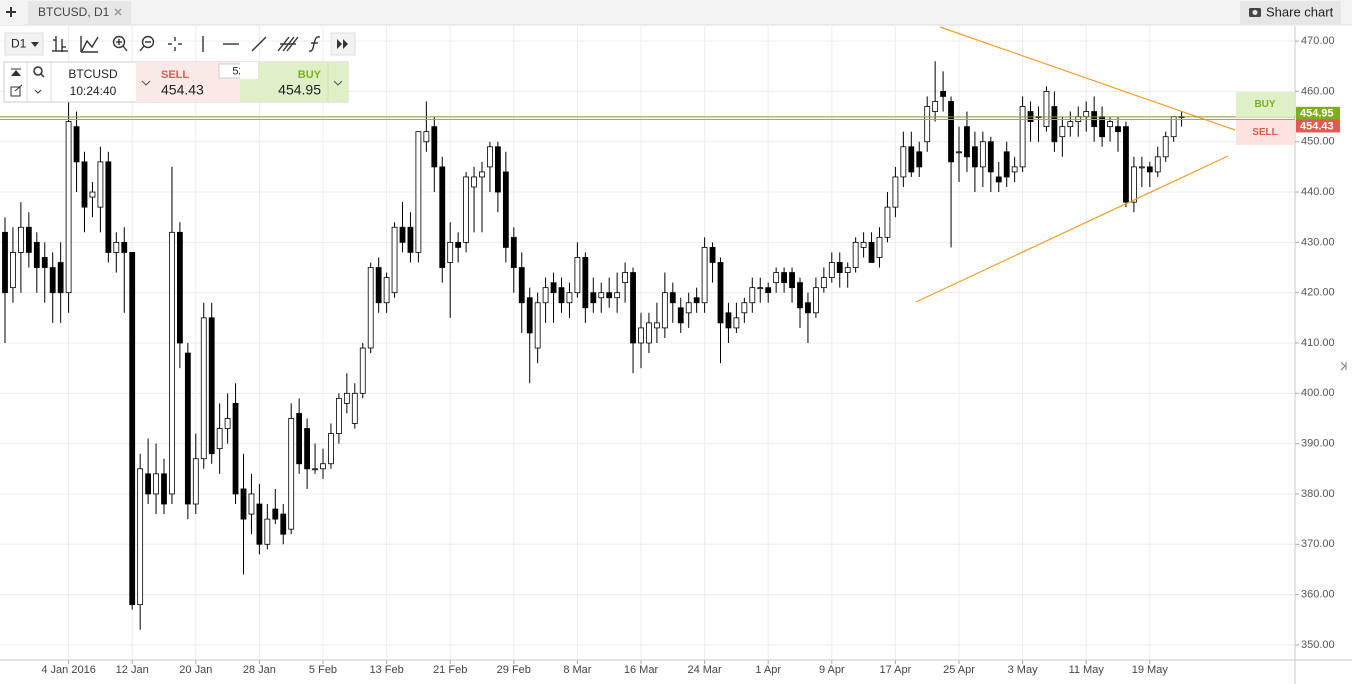 This screenshot has height=684, width=1352. What do you see at coordinates (118, 12) in the screenshot?
I see `tab-close` at bounding box center [118, 12].